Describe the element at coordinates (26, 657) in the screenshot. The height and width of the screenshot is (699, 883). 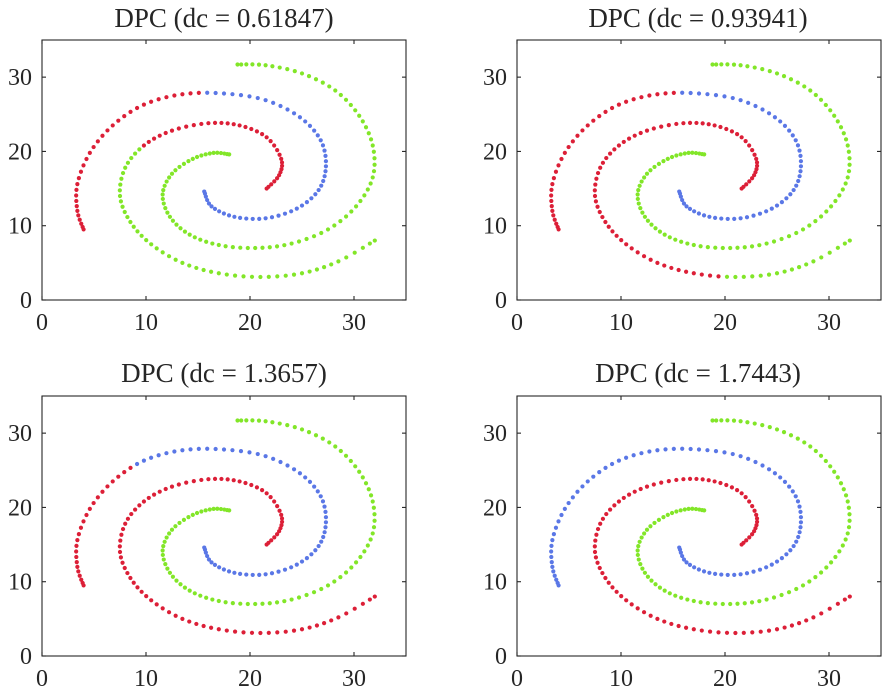
I see `y-tick-label: 0` at that location.